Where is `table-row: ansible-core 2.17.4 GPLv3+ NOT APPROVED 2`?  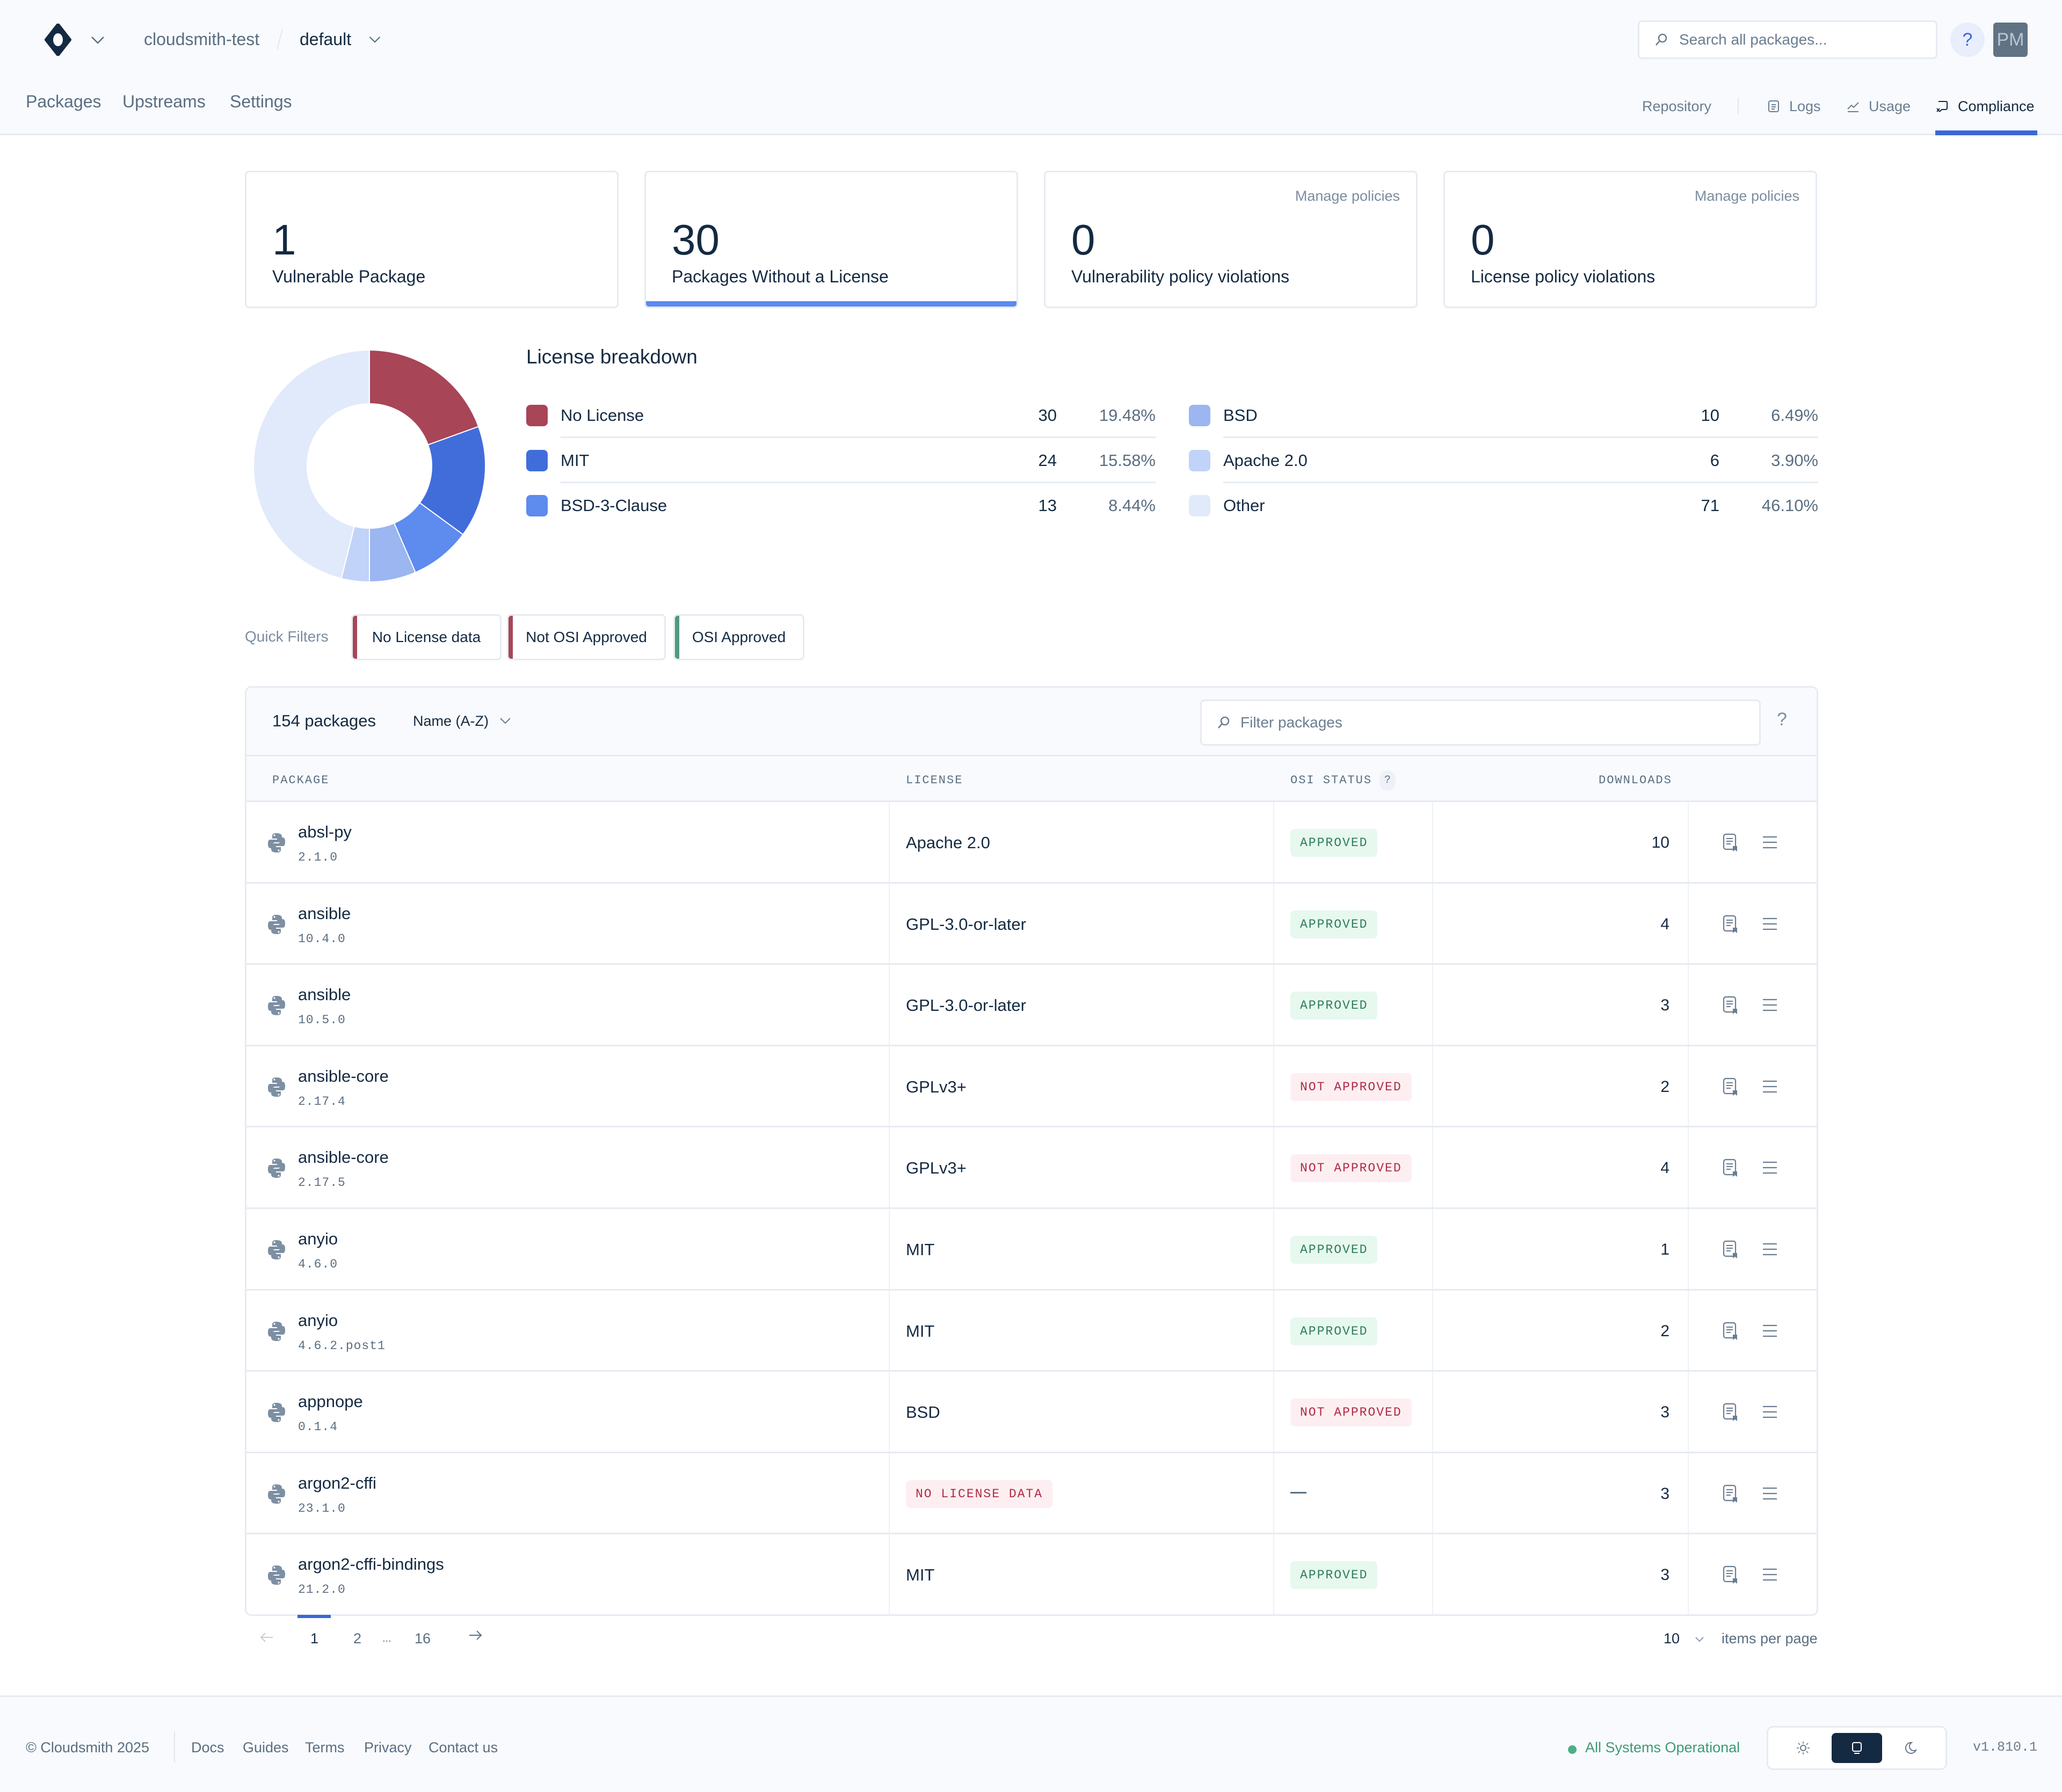 table-row: ansible-core 2.17.4 GPLv3+ NOT APPROVED 2 is located at coordinates (1031, 1087).